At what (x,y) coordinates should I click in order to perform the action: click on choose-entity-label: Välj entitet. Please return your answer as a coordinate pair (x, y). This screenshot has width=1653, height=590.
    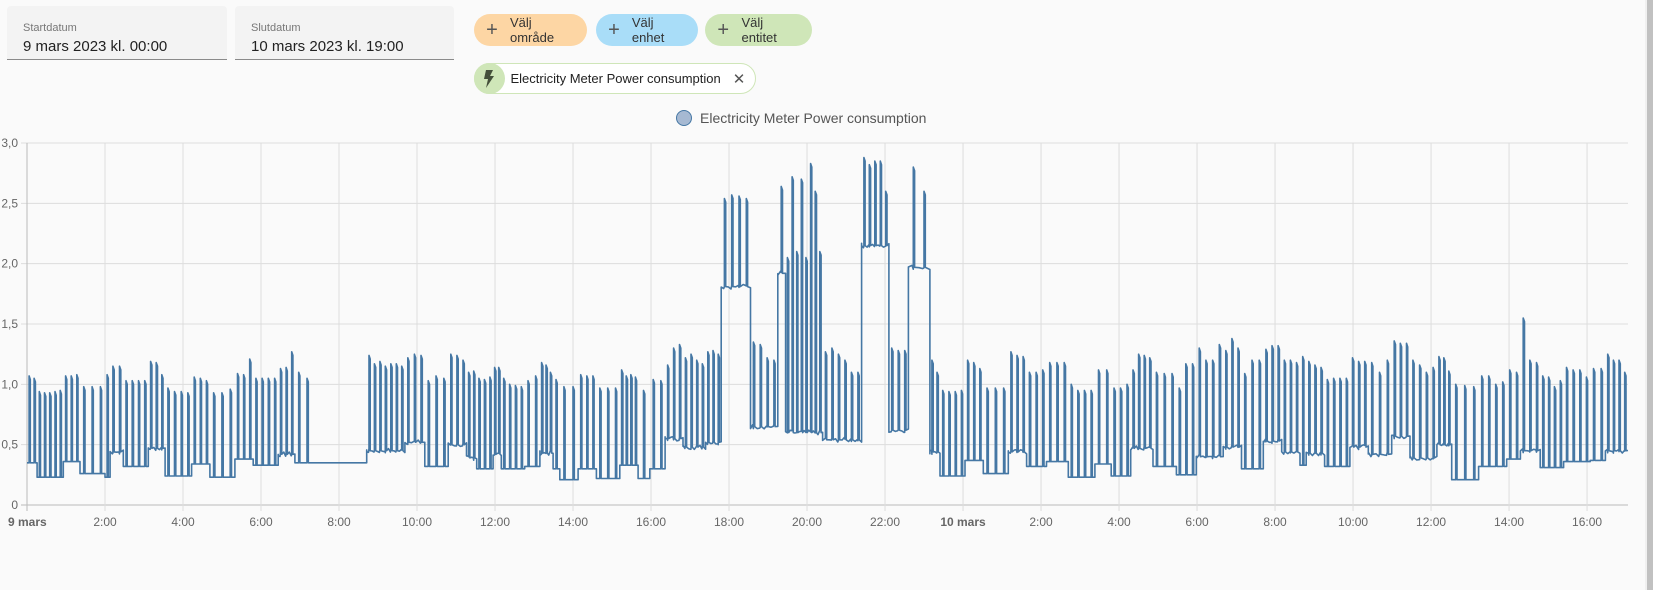
    Looking at the image, I should click on (759, 30).